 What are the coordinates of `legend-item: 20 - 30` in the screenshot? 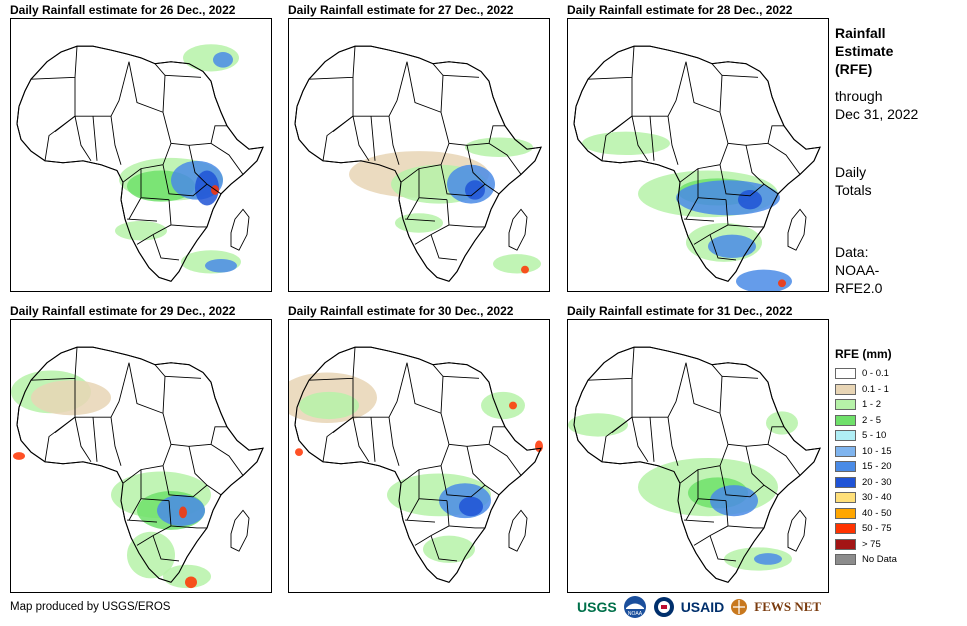 It's located at (866, 483).